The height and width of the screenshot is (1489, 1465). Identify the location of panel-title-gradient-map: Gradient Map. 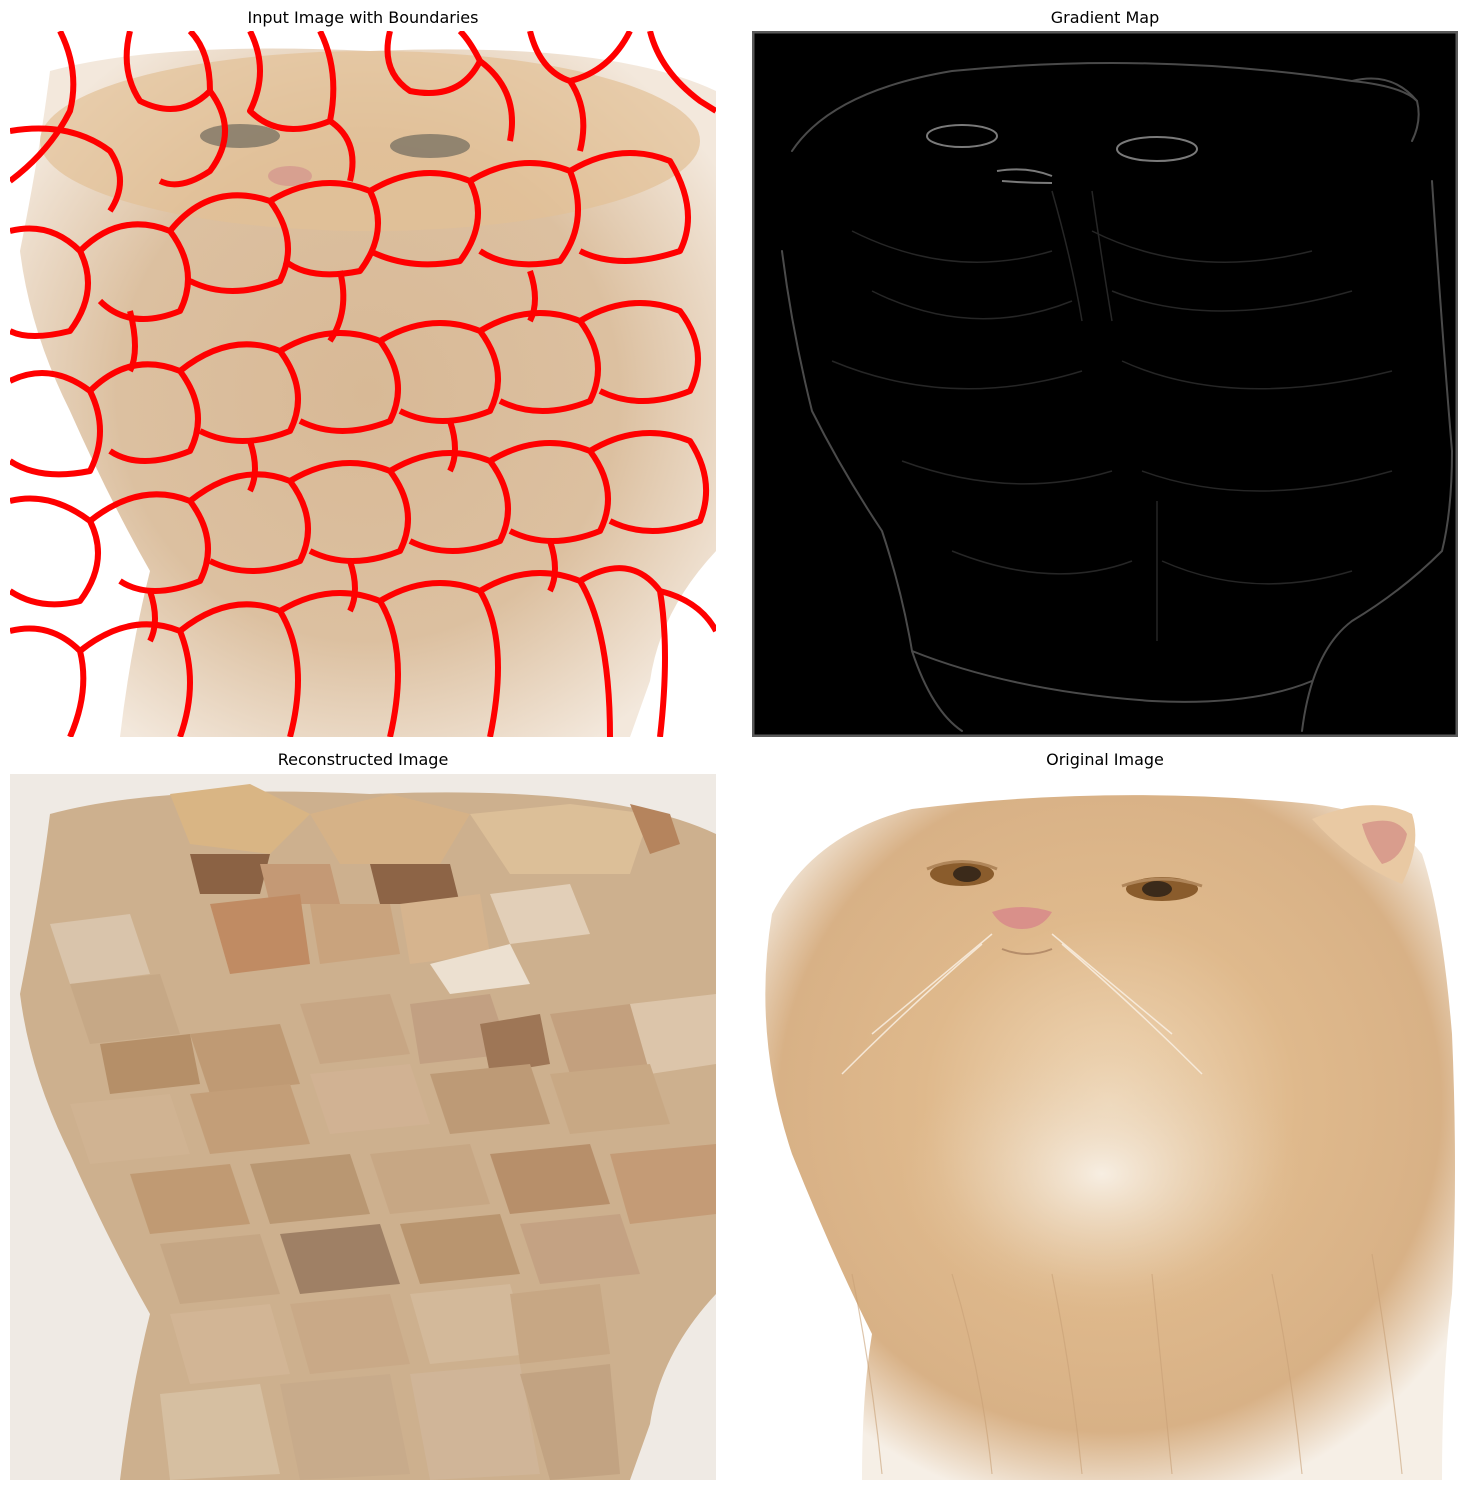
(1105, 17).